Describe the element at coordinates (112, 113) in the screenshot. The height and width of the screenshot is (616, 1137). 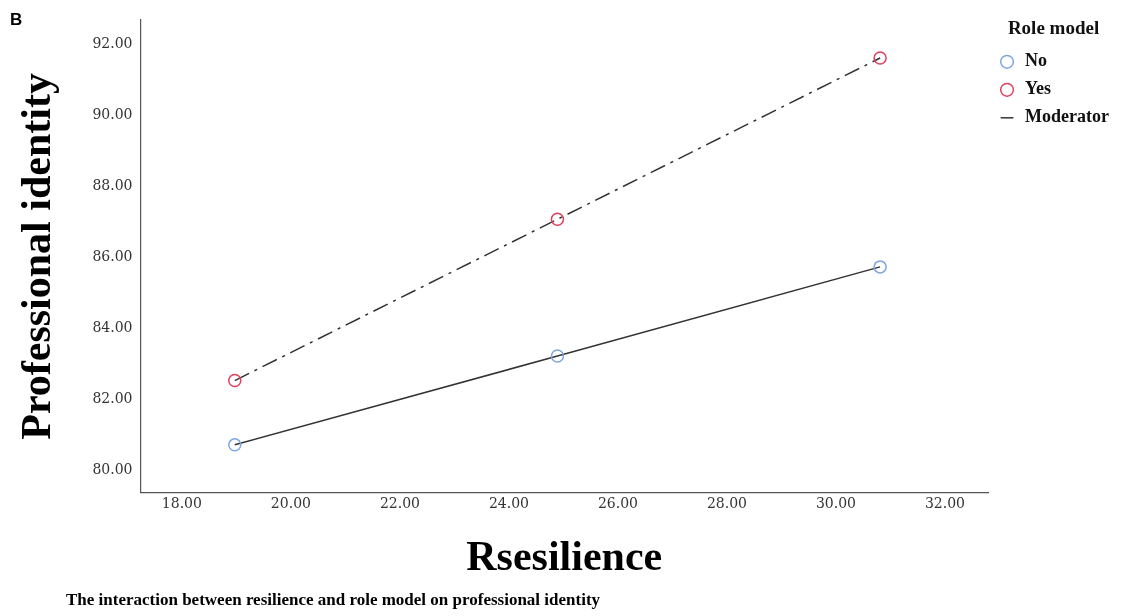
I see `y-tick-label: 90.00` at that location.